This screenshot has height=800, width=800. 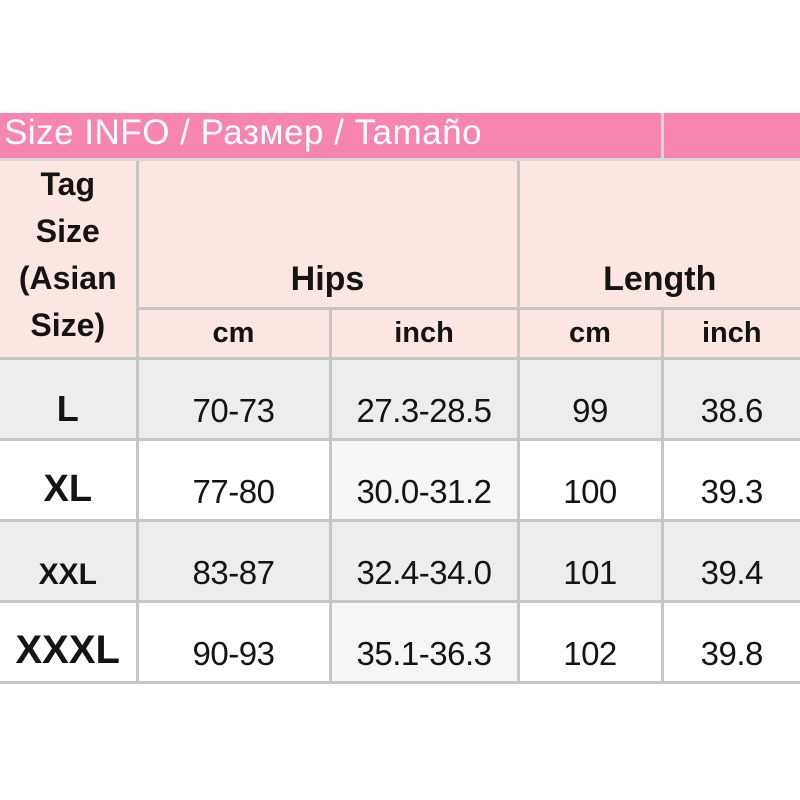 What do you see at coordinates (590, 399) in the screenshot?
I see `cell-length-cm: 99` at bounding box center [590, 399].